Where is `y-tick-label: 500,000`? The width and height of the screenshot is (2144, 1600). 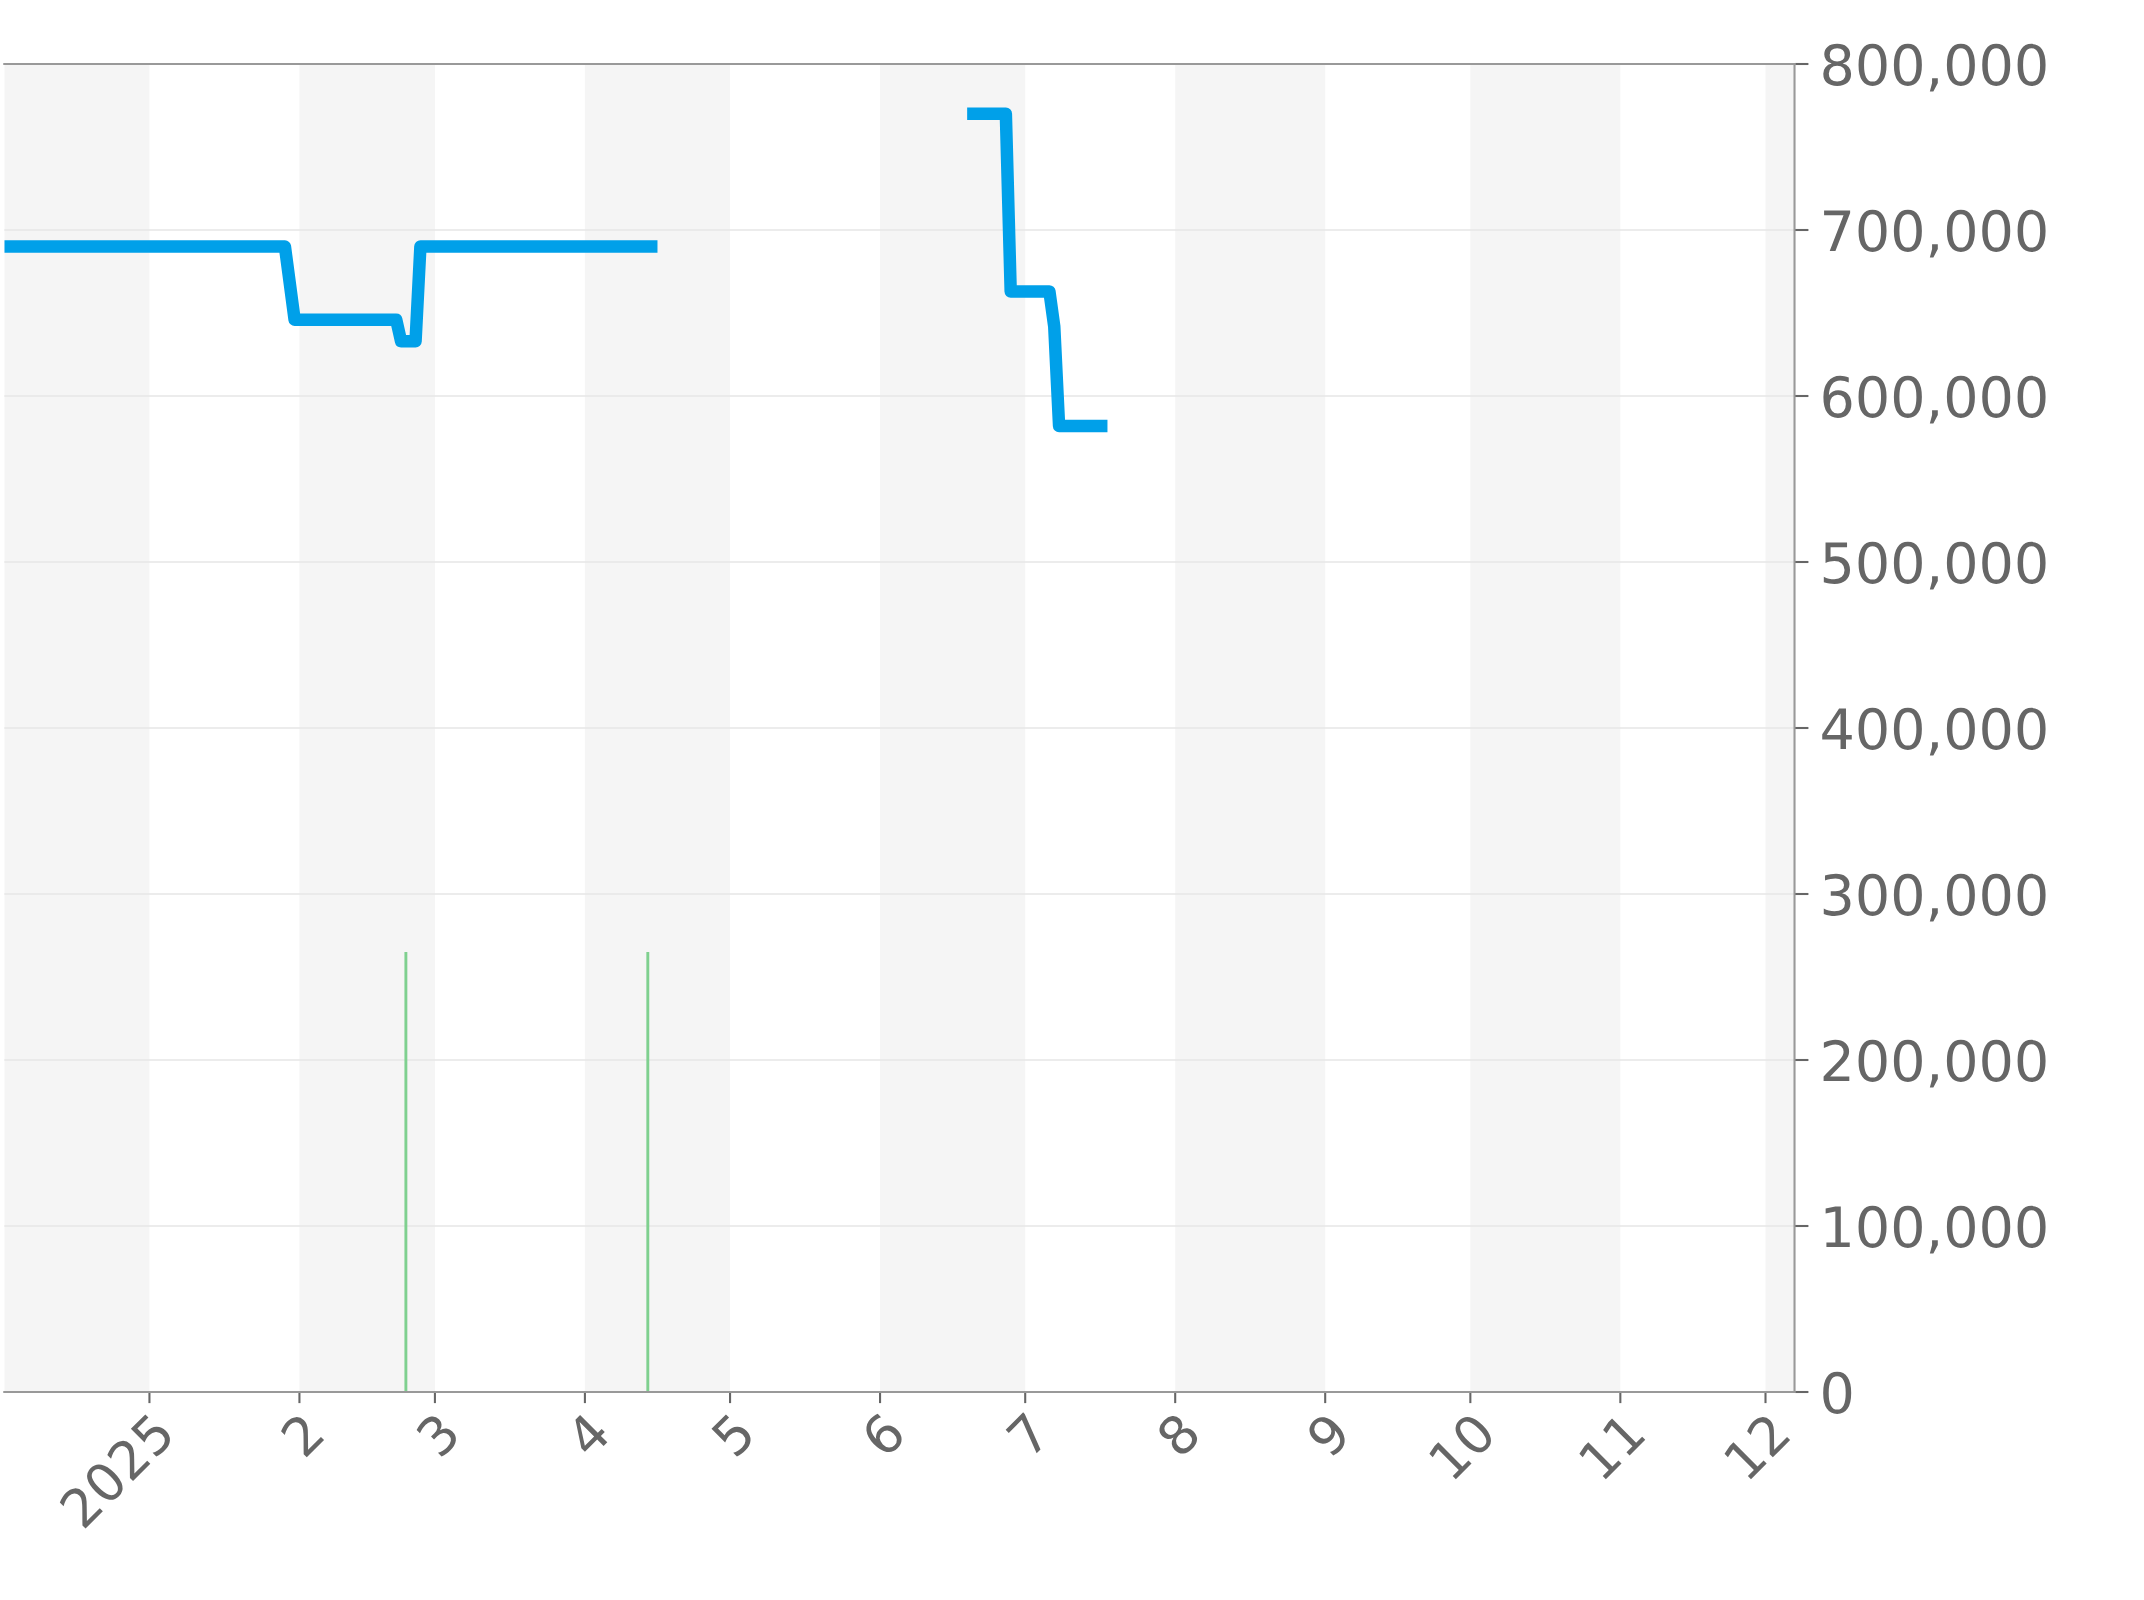
y-tick-label: 500,000 is located at coordinates (1934, 565).